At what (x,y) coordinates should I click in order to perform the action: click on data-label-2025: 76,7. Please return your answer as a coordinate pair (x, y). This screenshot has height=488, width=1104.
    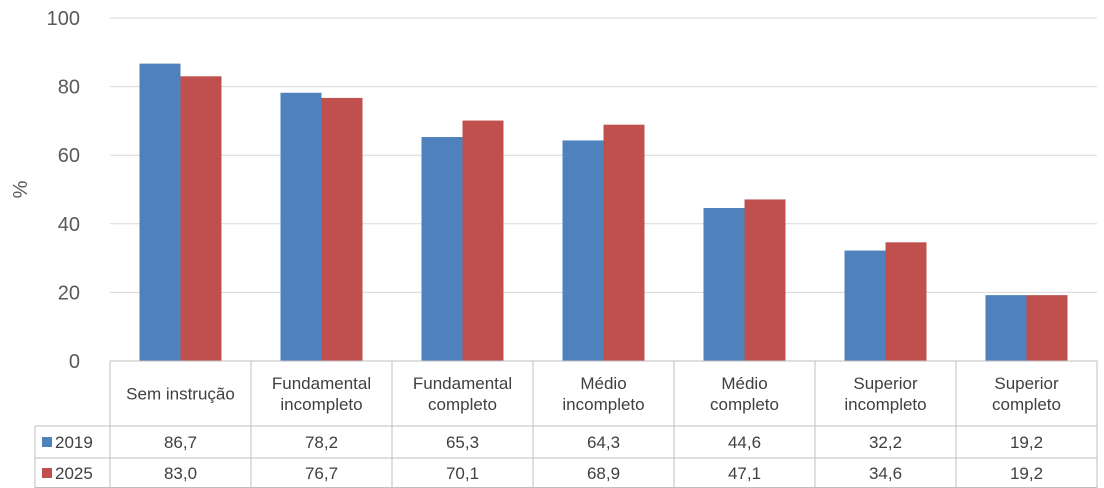
    Looking at the image, I should click on (321, 473).